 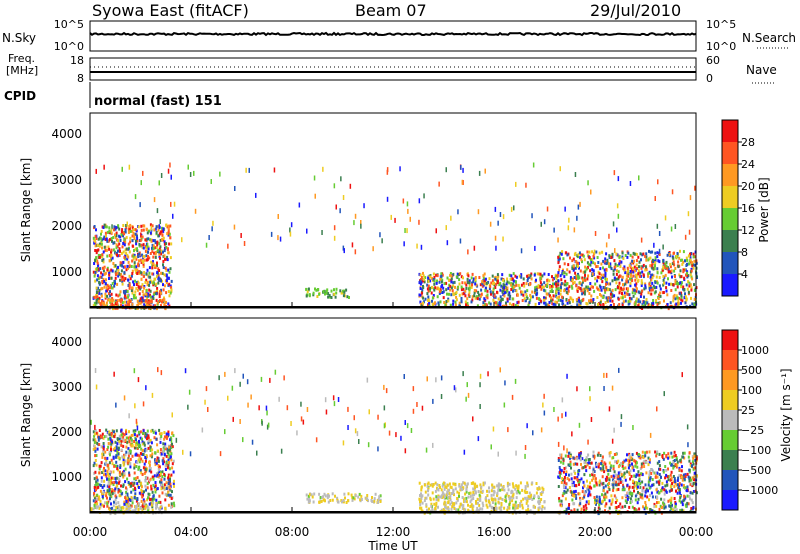 What do you see at coordinates (730, 153) in the screenshot?
I see `colorbar-segment` at bounding box center [730, 153].